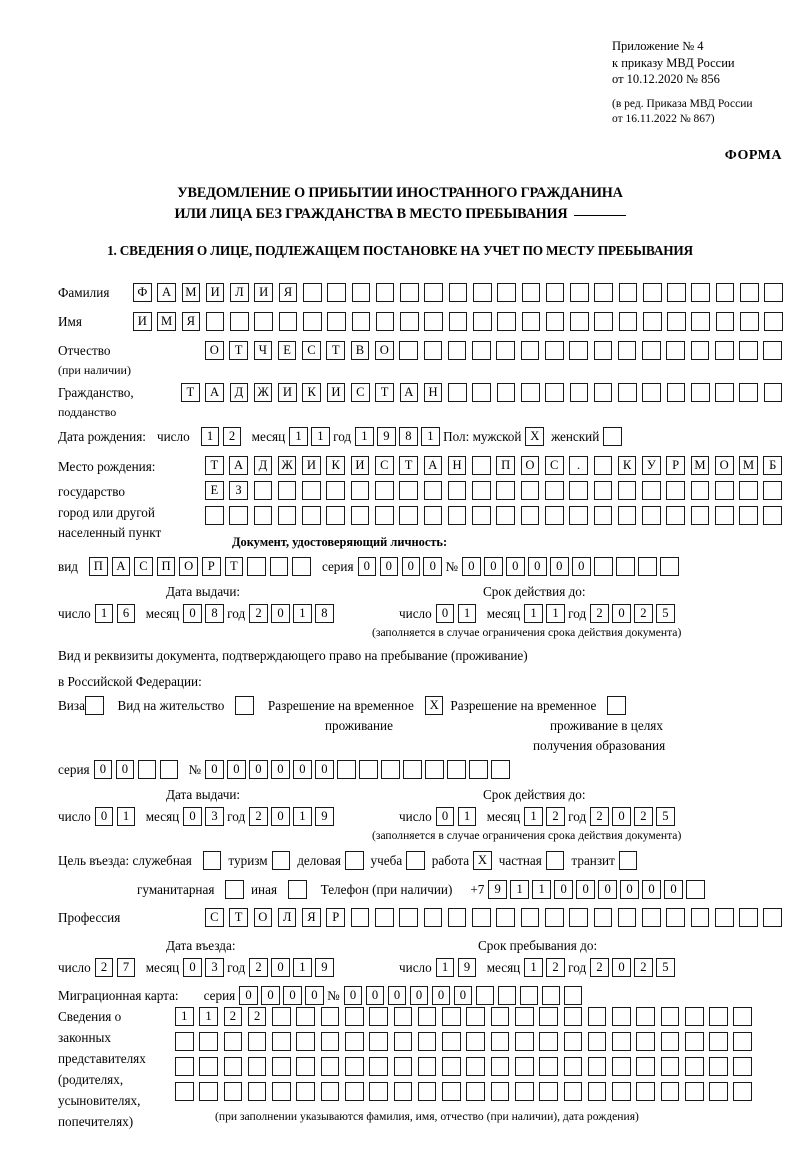  Describe the element at coordinates (287, 917) in the screenshot. I see `char-cell: Л` at that location.